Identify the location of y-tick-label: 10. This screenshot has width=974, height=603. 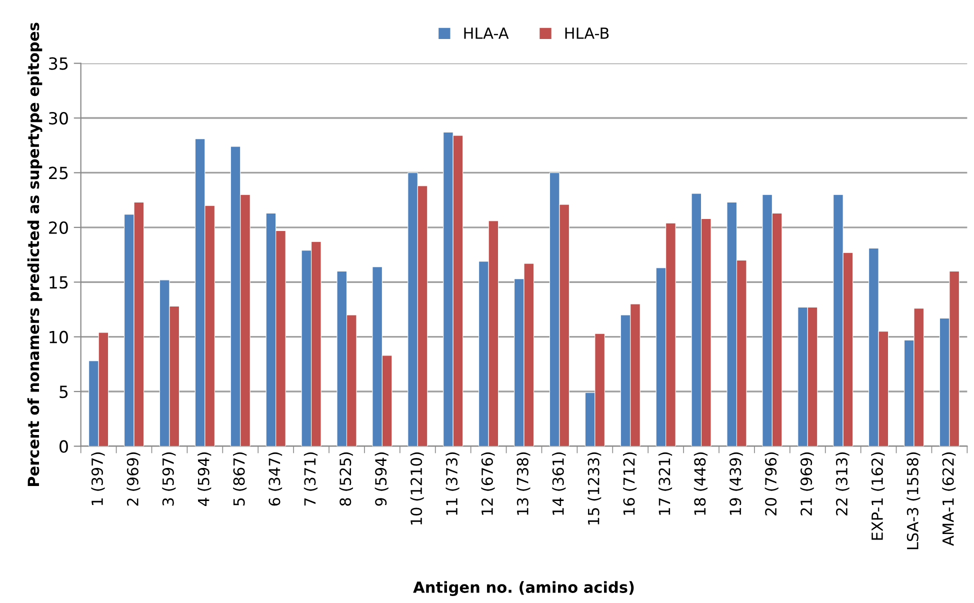
(59, 337).